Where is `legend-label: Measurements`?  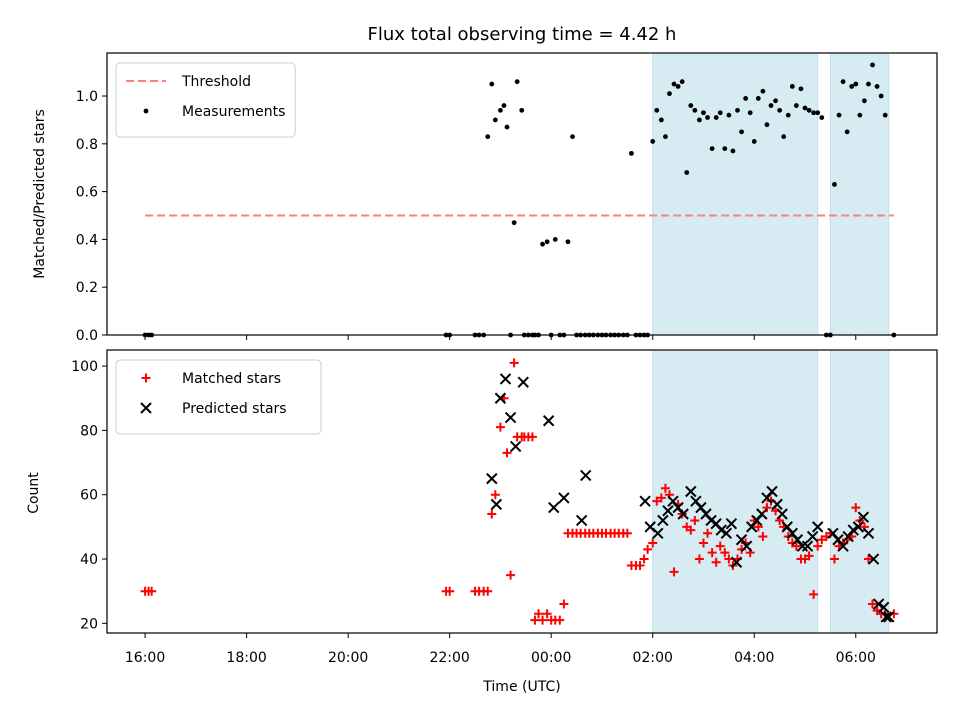 legend-label: Measurements is located at coordinates (233, 112).